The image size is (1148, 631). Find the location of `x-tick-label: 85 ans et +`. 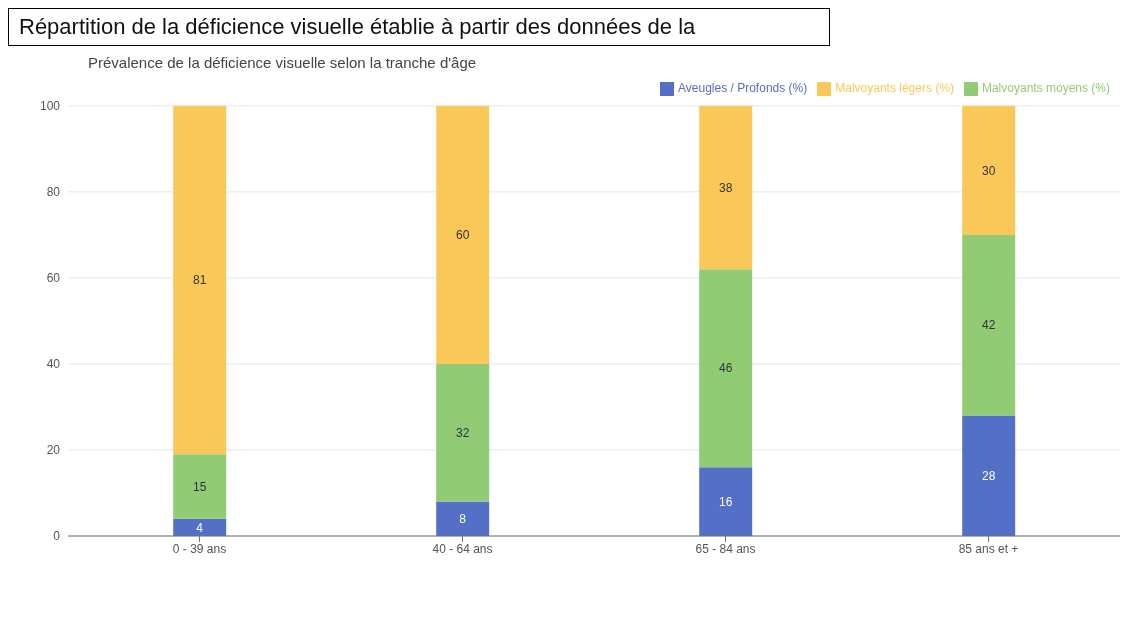

x-tick-label: 85 ans et + is located at coordinates (988, 548).